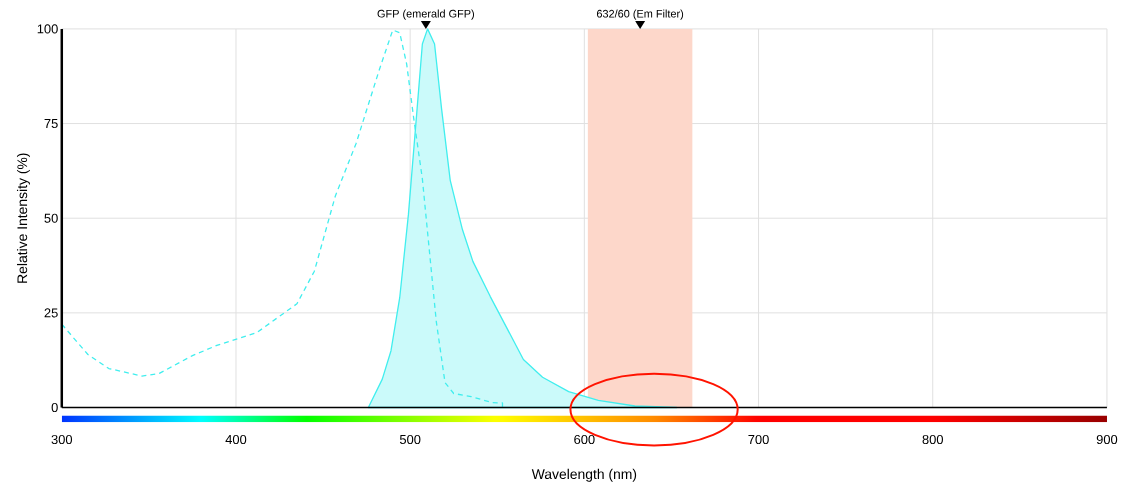 This screenshot has height=486, width=1121. I want to click on y-tick-label: 0, so click(54, 407).